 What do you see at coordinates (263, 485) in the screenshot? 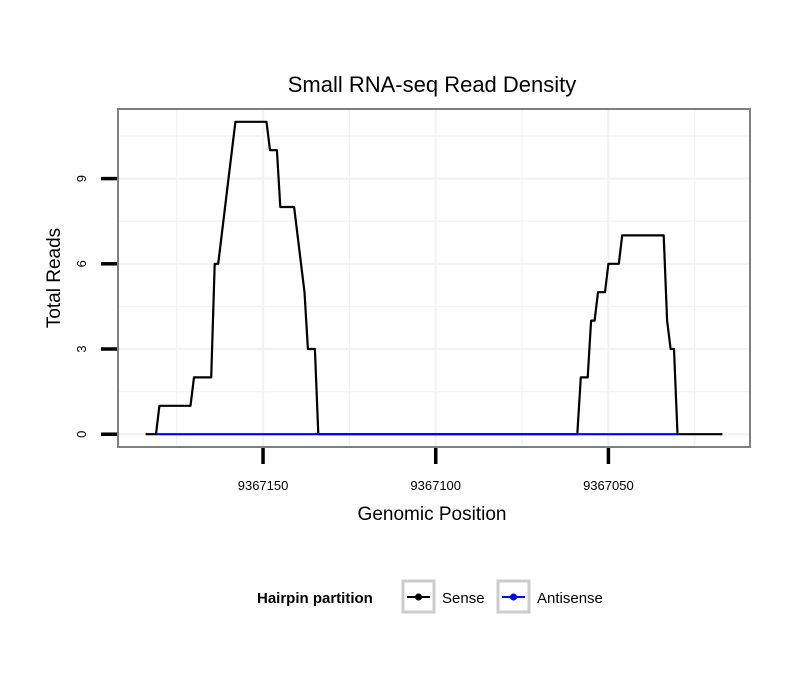
I see `x-tick-label: 9367150` at bounding box center [263, 485].